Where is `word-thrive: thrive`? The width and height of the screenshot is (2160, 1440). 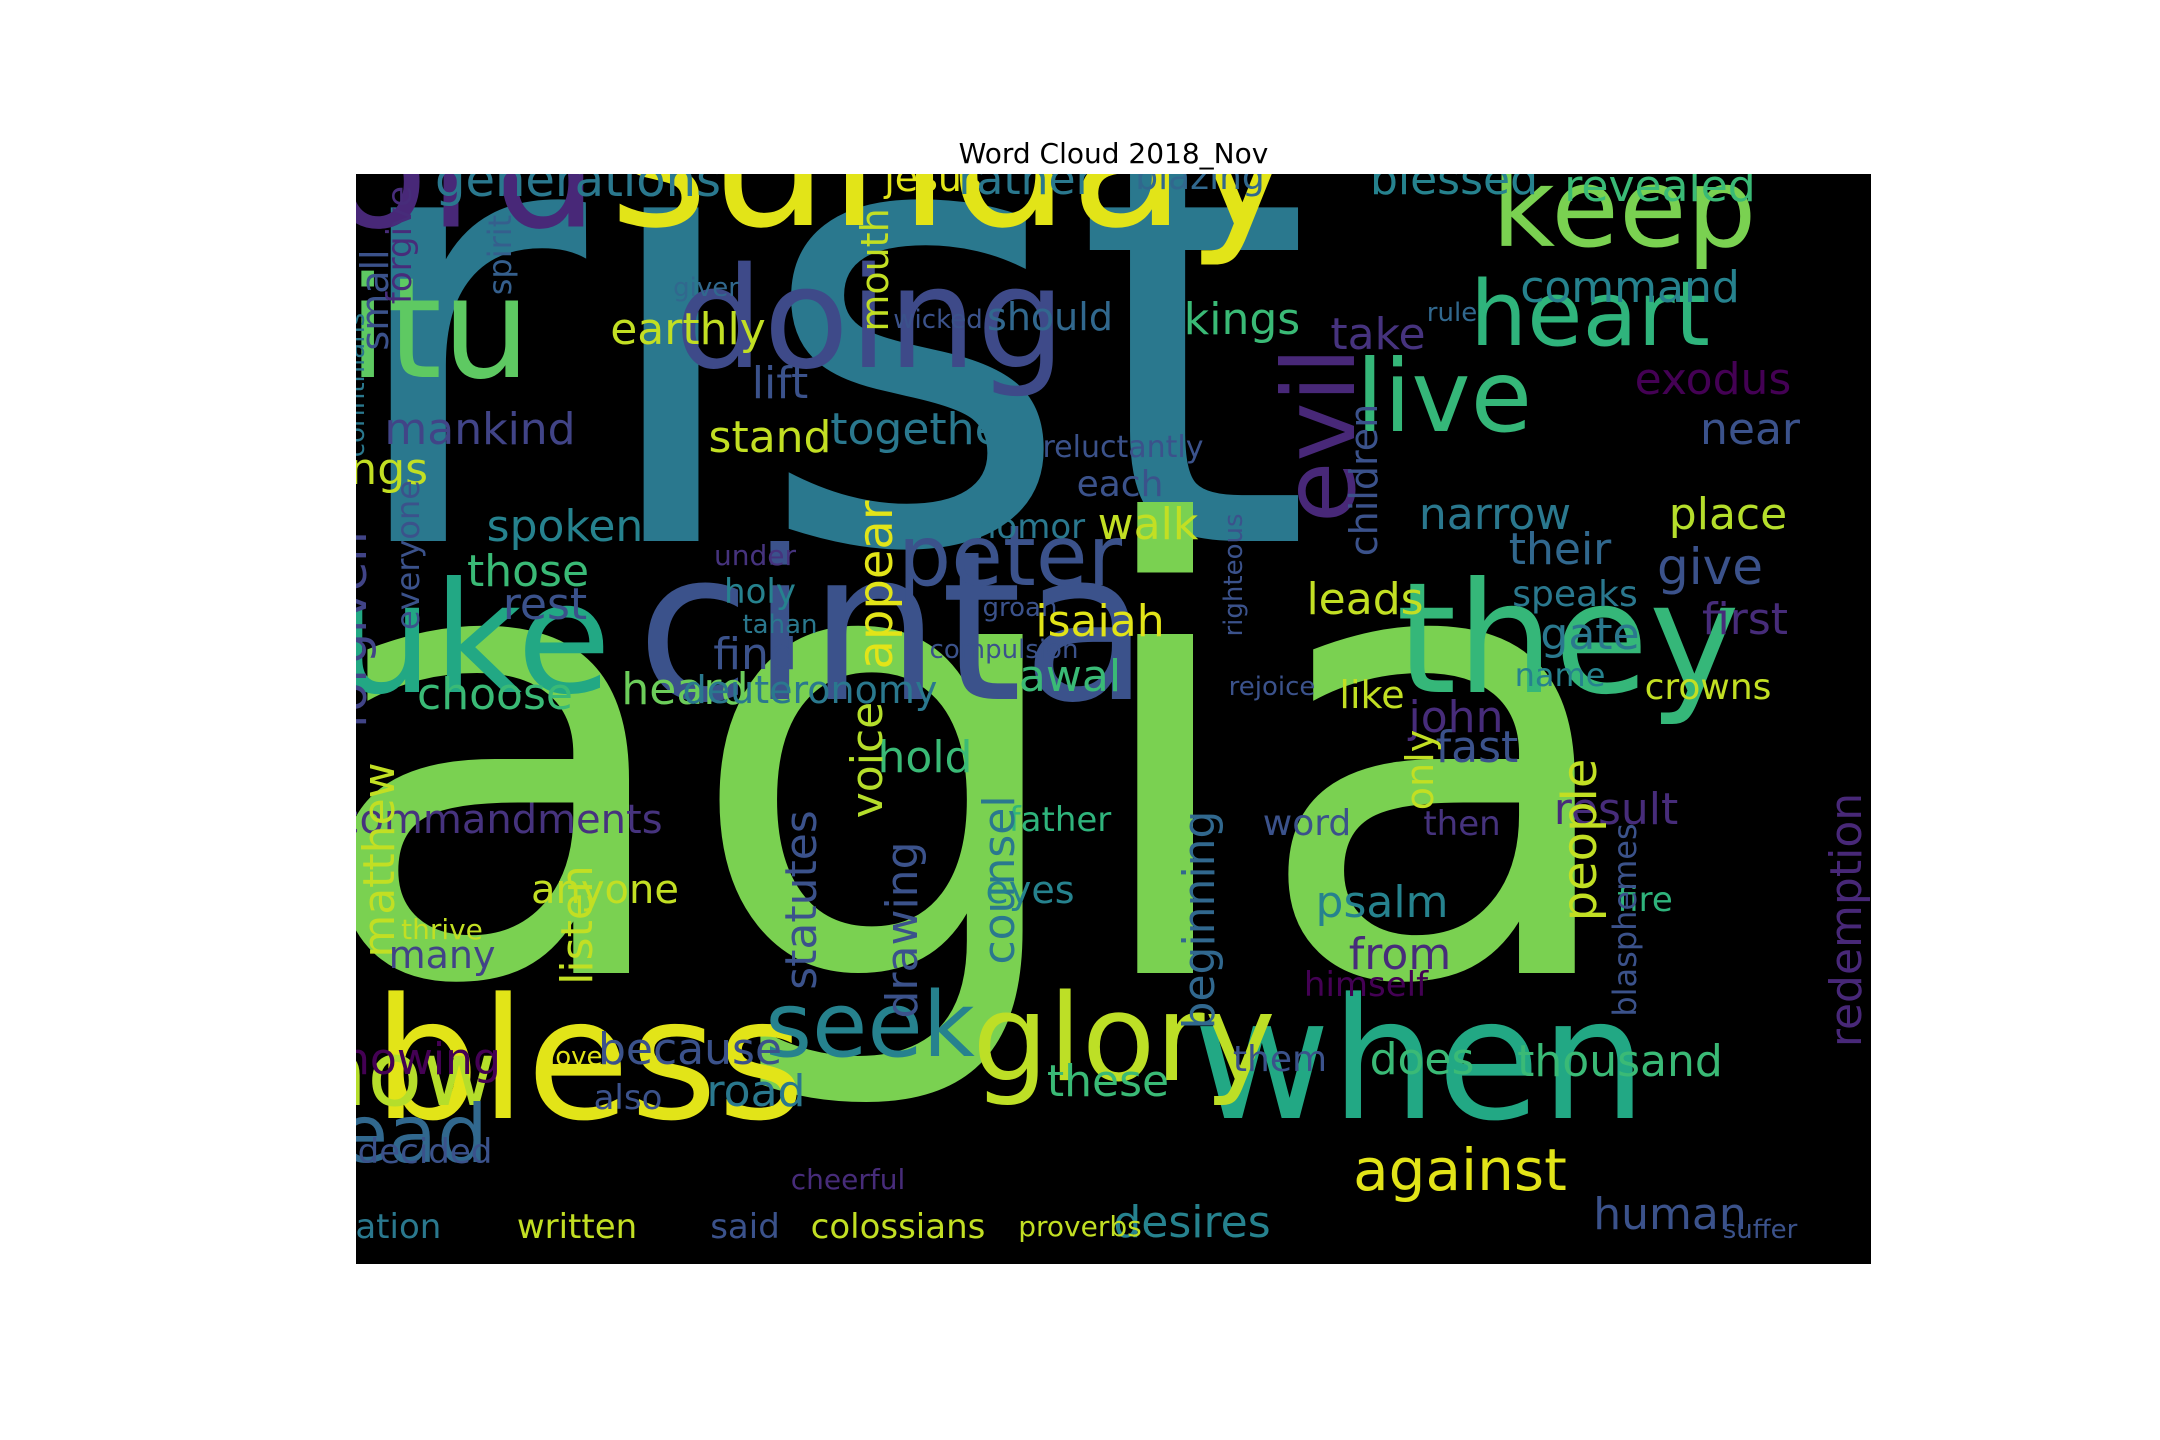
word-thrive: thrive is located at coordinates (442, 929).